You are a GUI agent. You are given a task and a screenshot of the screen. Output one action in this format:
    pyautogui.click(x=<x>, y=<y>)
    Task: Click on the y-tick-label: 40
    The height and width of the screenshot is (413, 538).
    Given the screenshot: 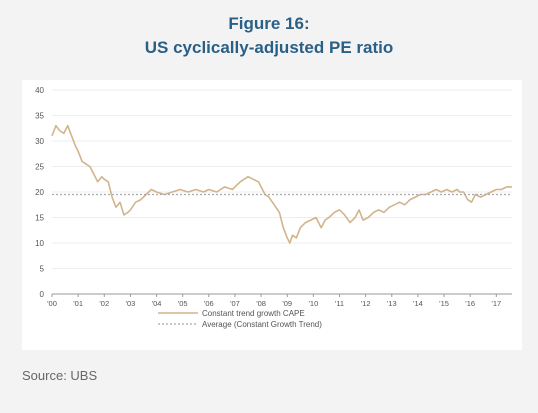 What is the action you would take?
    pyautogui.click(x=39, y=90)
    